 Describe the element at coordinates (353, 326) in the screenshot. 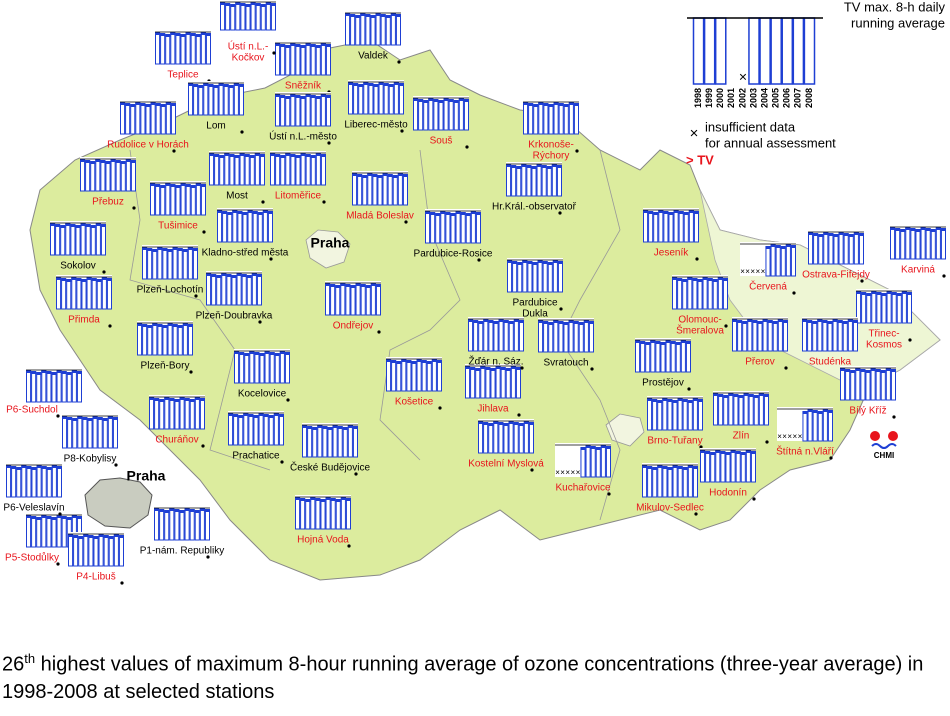

I see `station-label: Ondřejov` at that location.